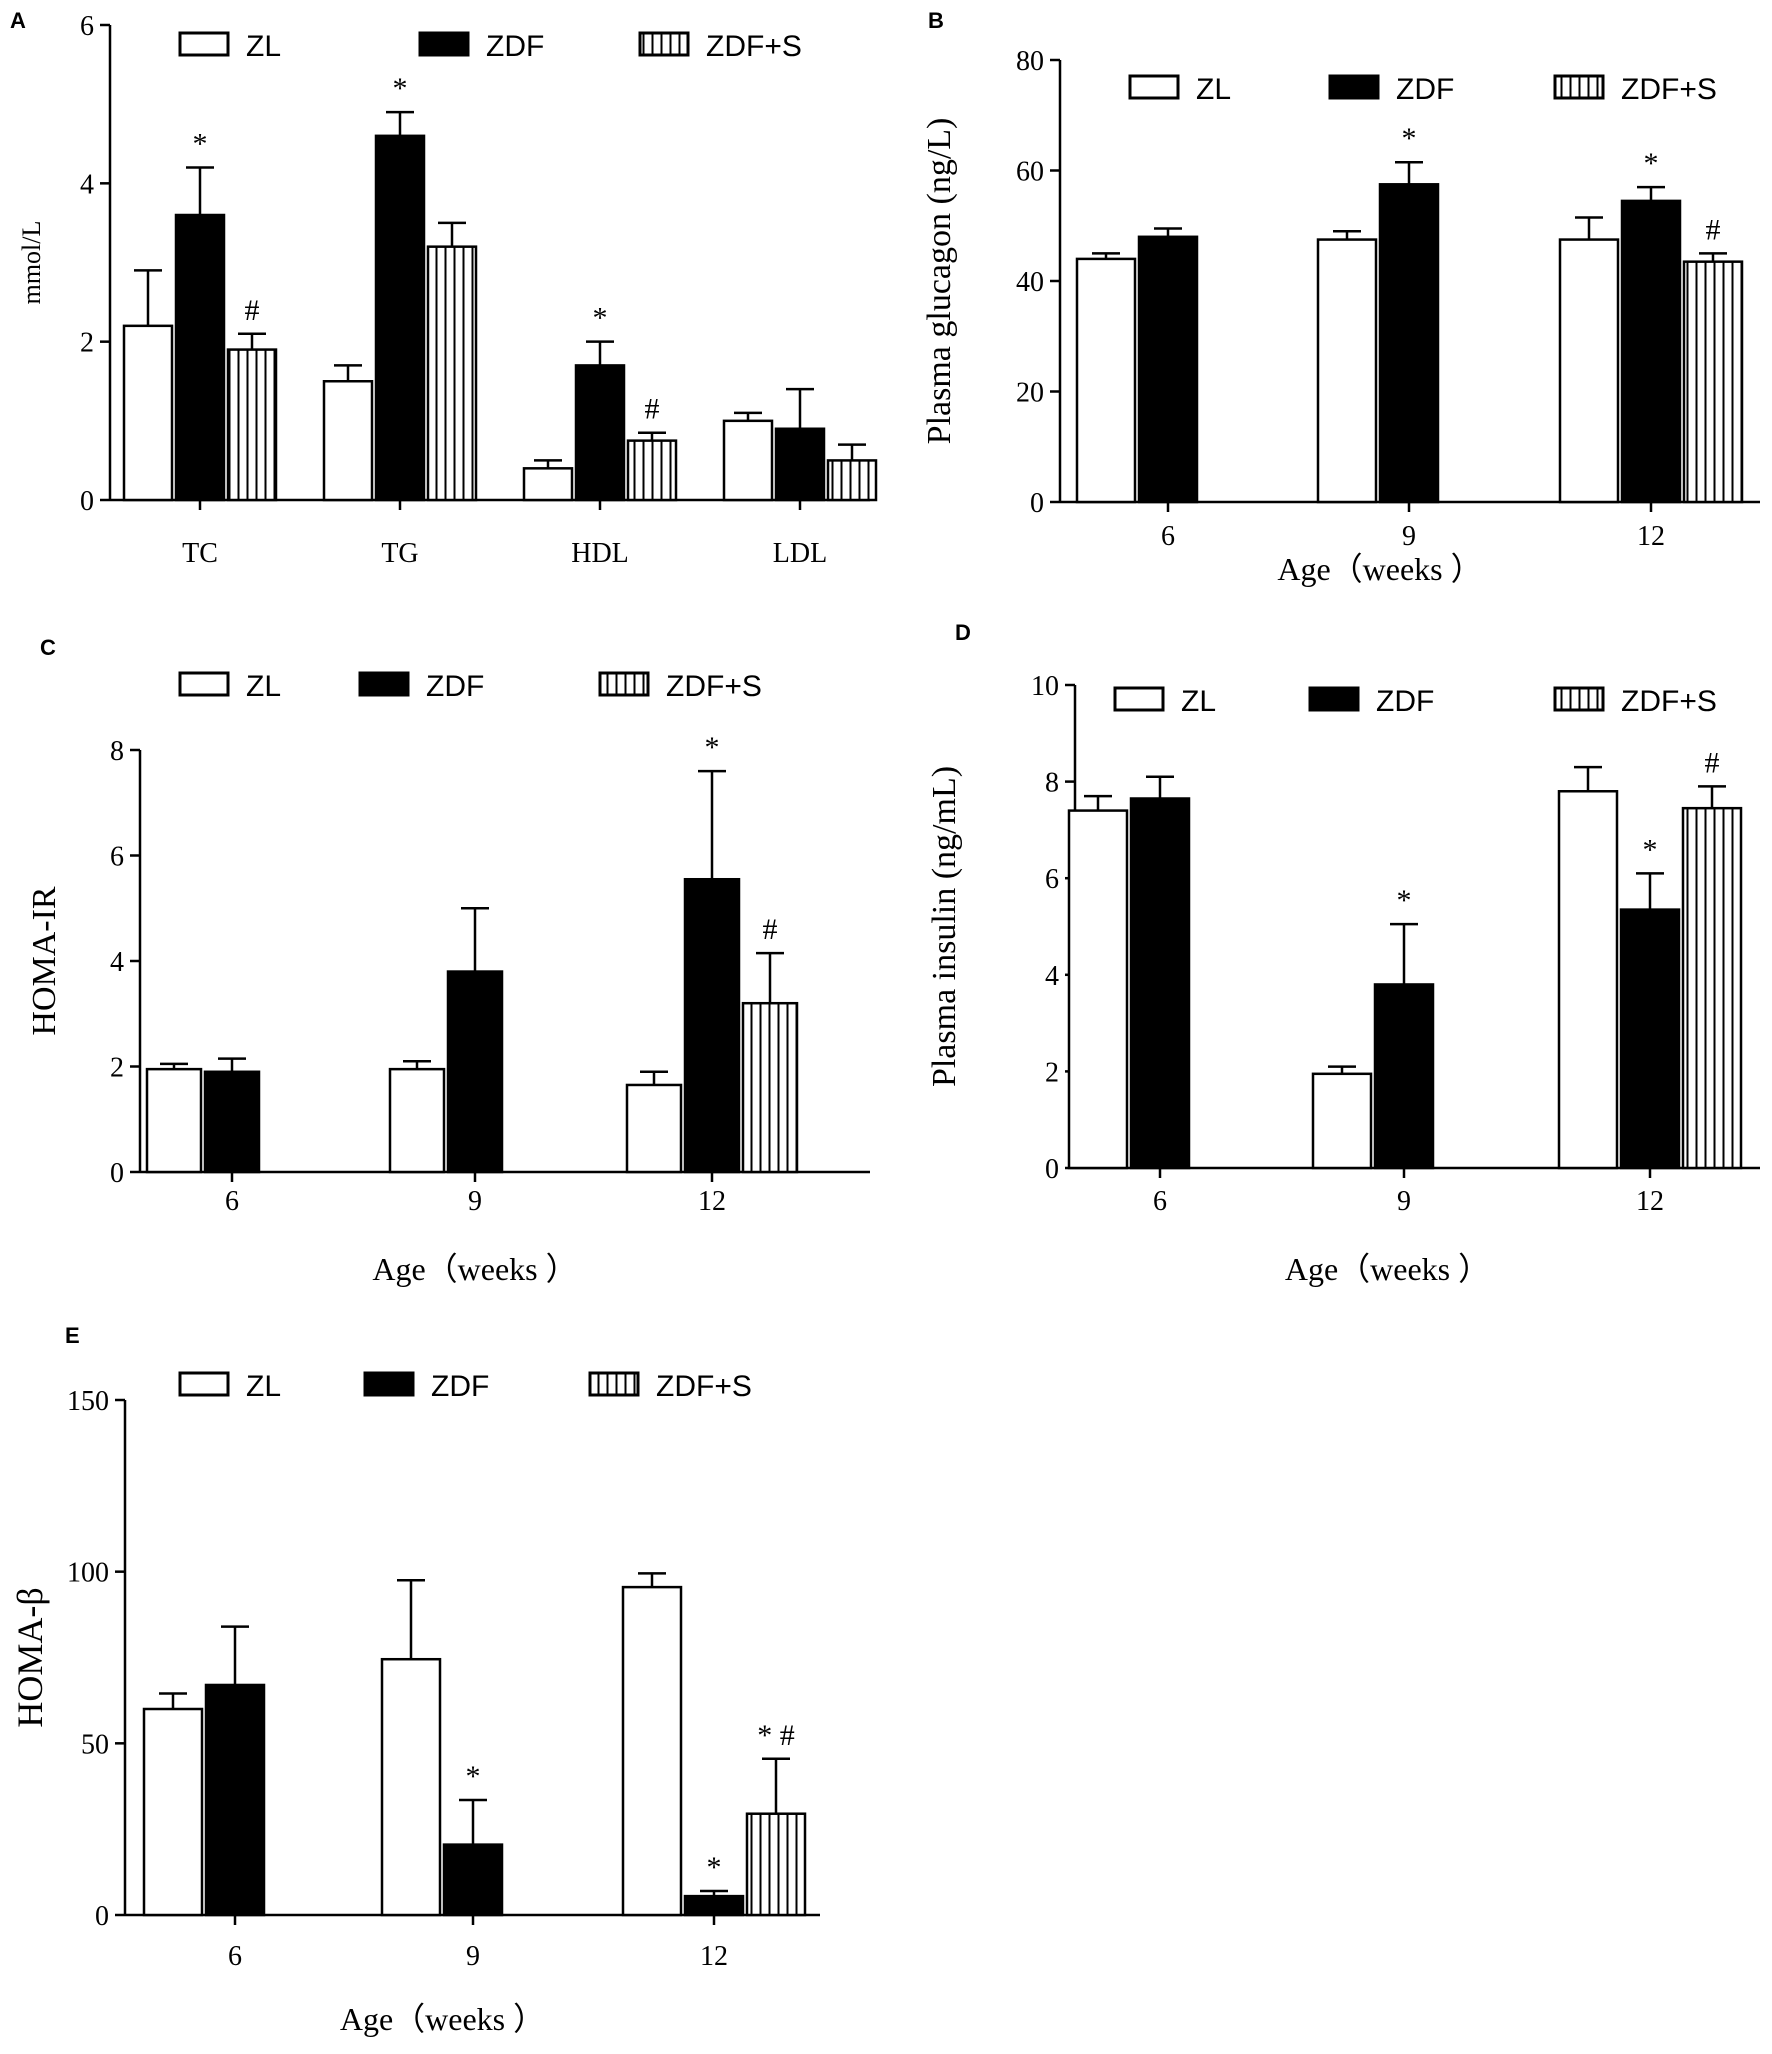 The width and height of the screenshot is (1772, 2054). Describe the element at coordinates (44, 961) in the screenshot. I see `y-axis-label: HOMA-IR` at that location.